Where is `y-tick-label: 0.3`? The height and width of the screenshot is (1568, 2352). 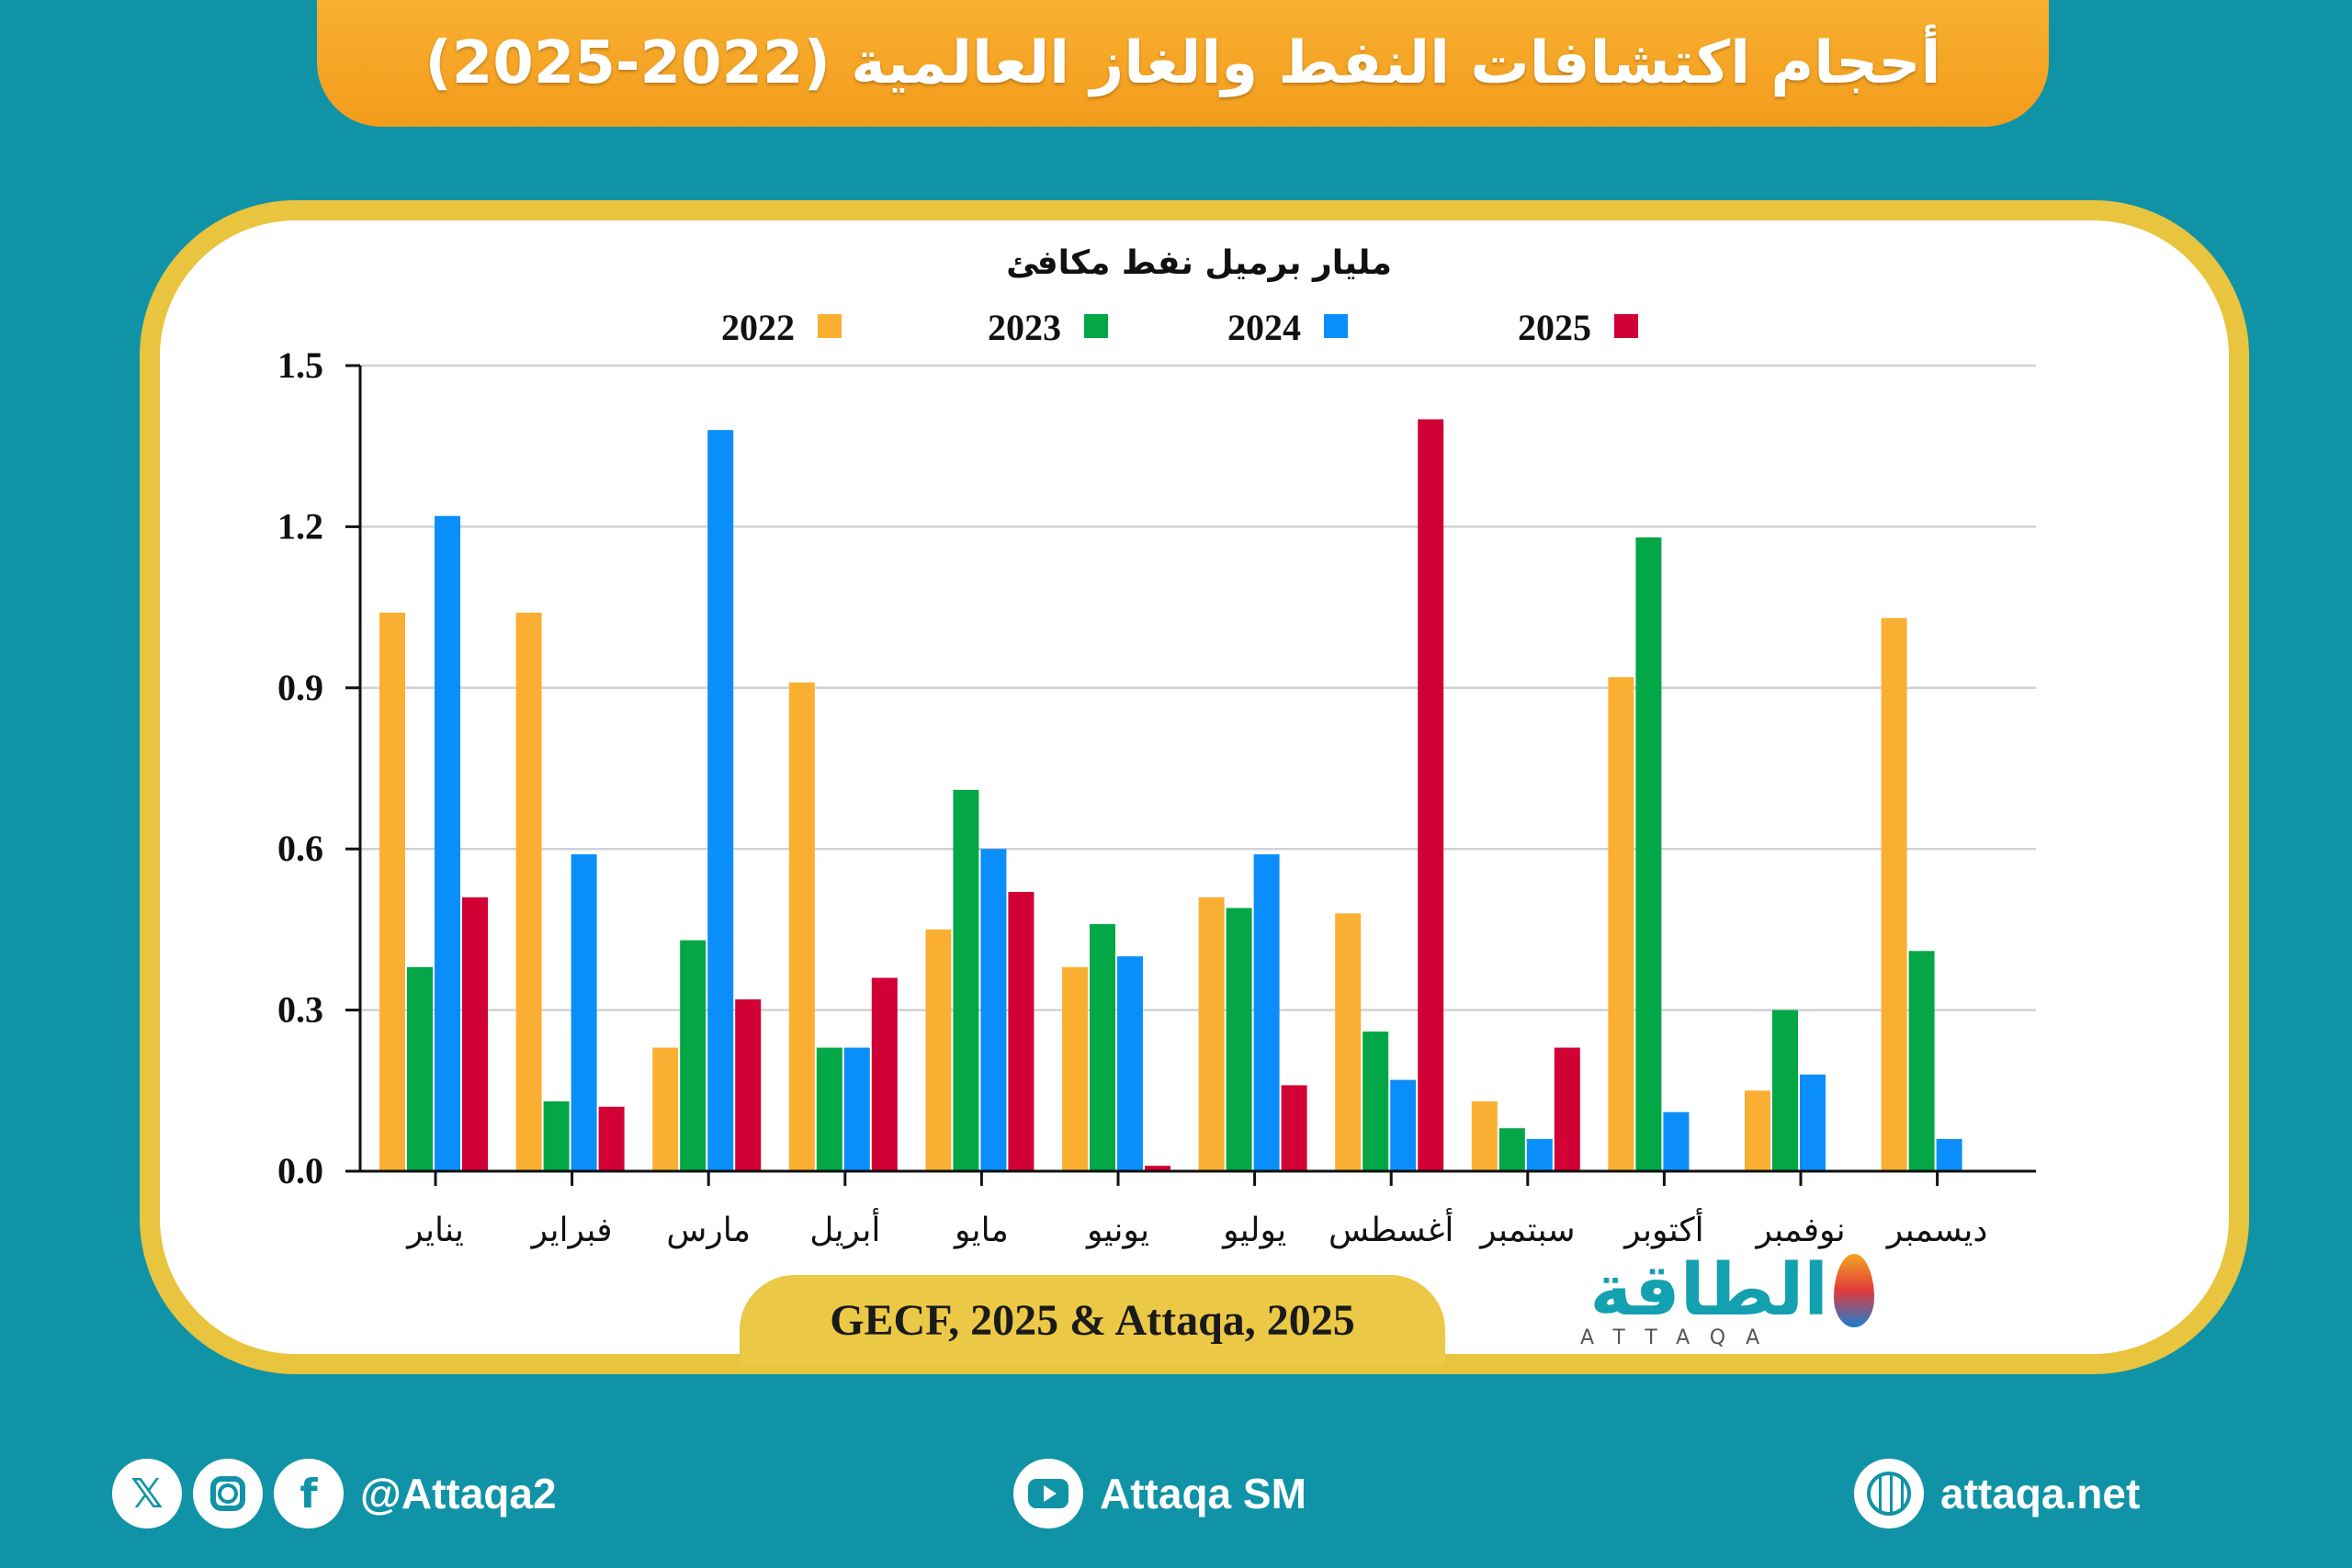 y-tick-label: 0.3 is located at coordinates (300, 1010).